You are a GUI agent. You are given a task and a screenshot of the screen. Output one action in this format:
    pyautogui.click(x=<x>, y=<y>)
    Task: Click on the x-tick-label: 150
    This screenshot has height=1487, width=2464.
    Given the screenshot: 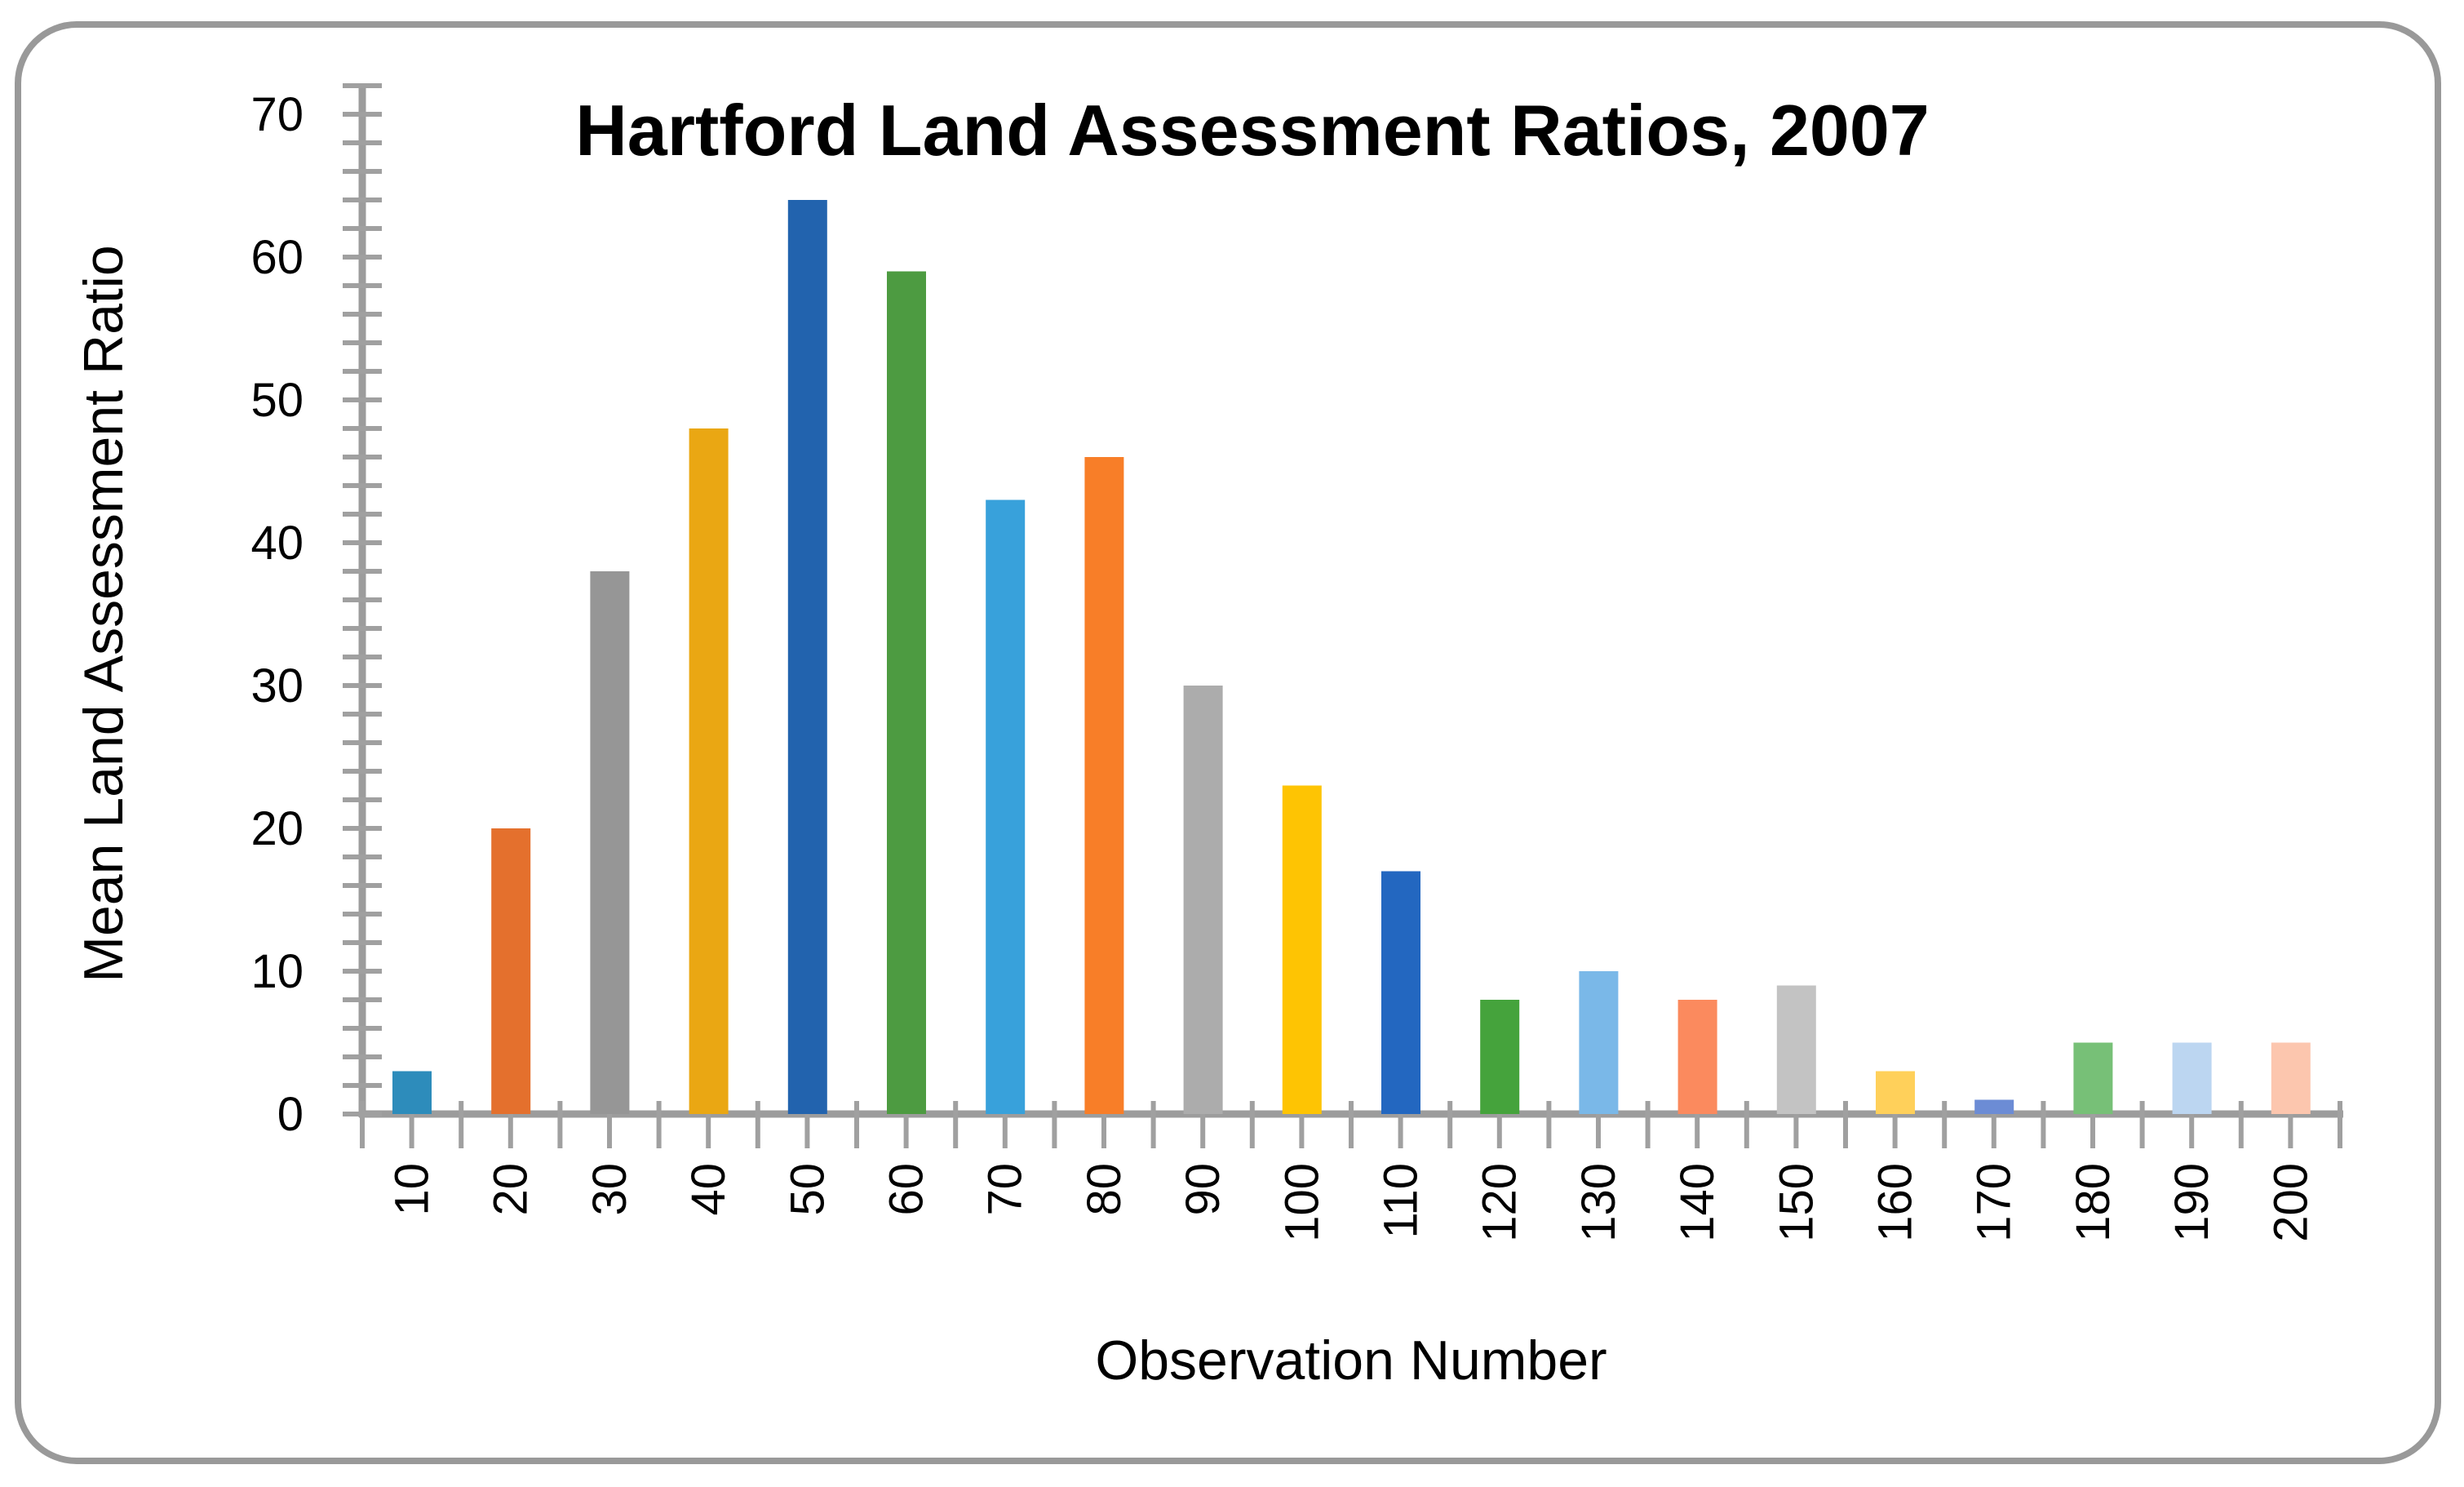 What is the action you would take?
    pyautogui.click(x=1796, y=1202)
    